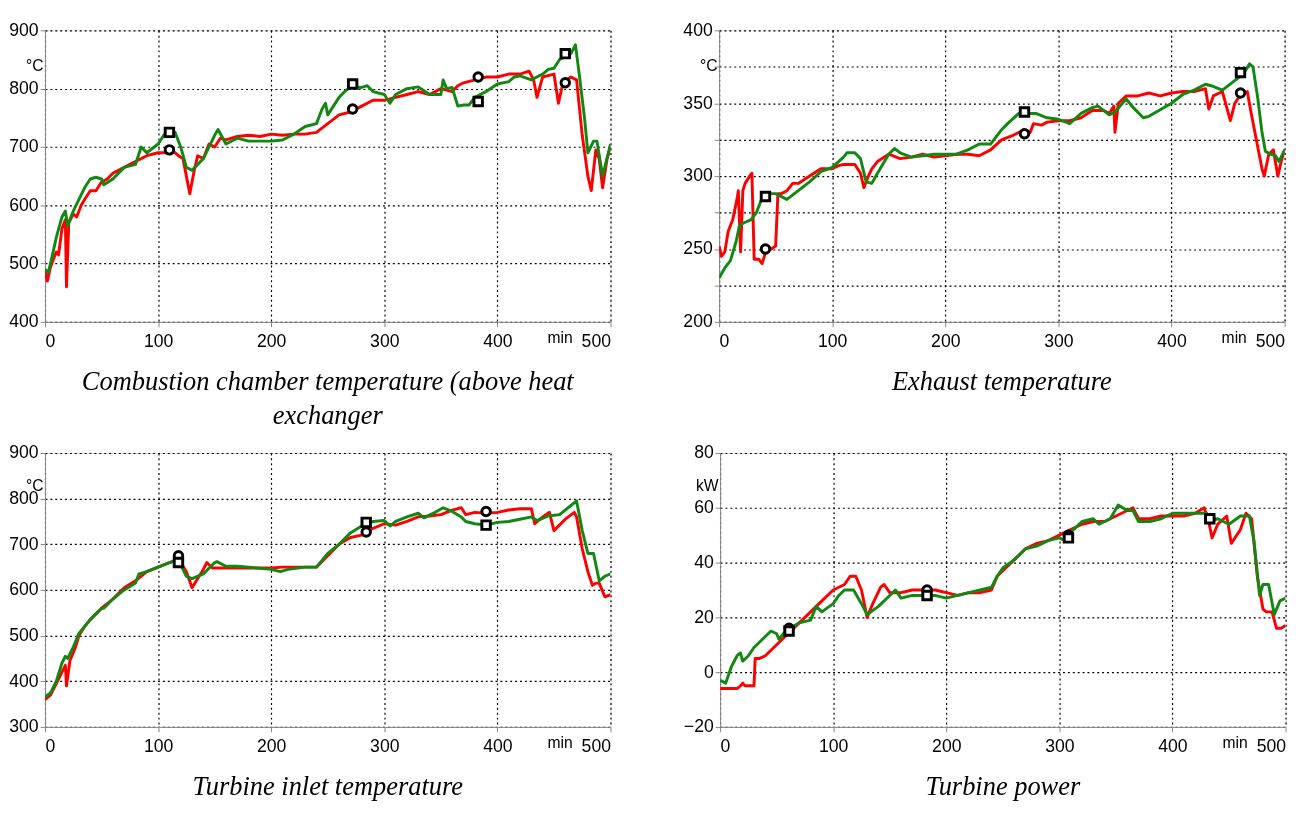 This screenshot has width=1312, height=839. Describe the element at coordinates (708, 671) in the screenshot. I see `y-tick-label: 0` at that location.